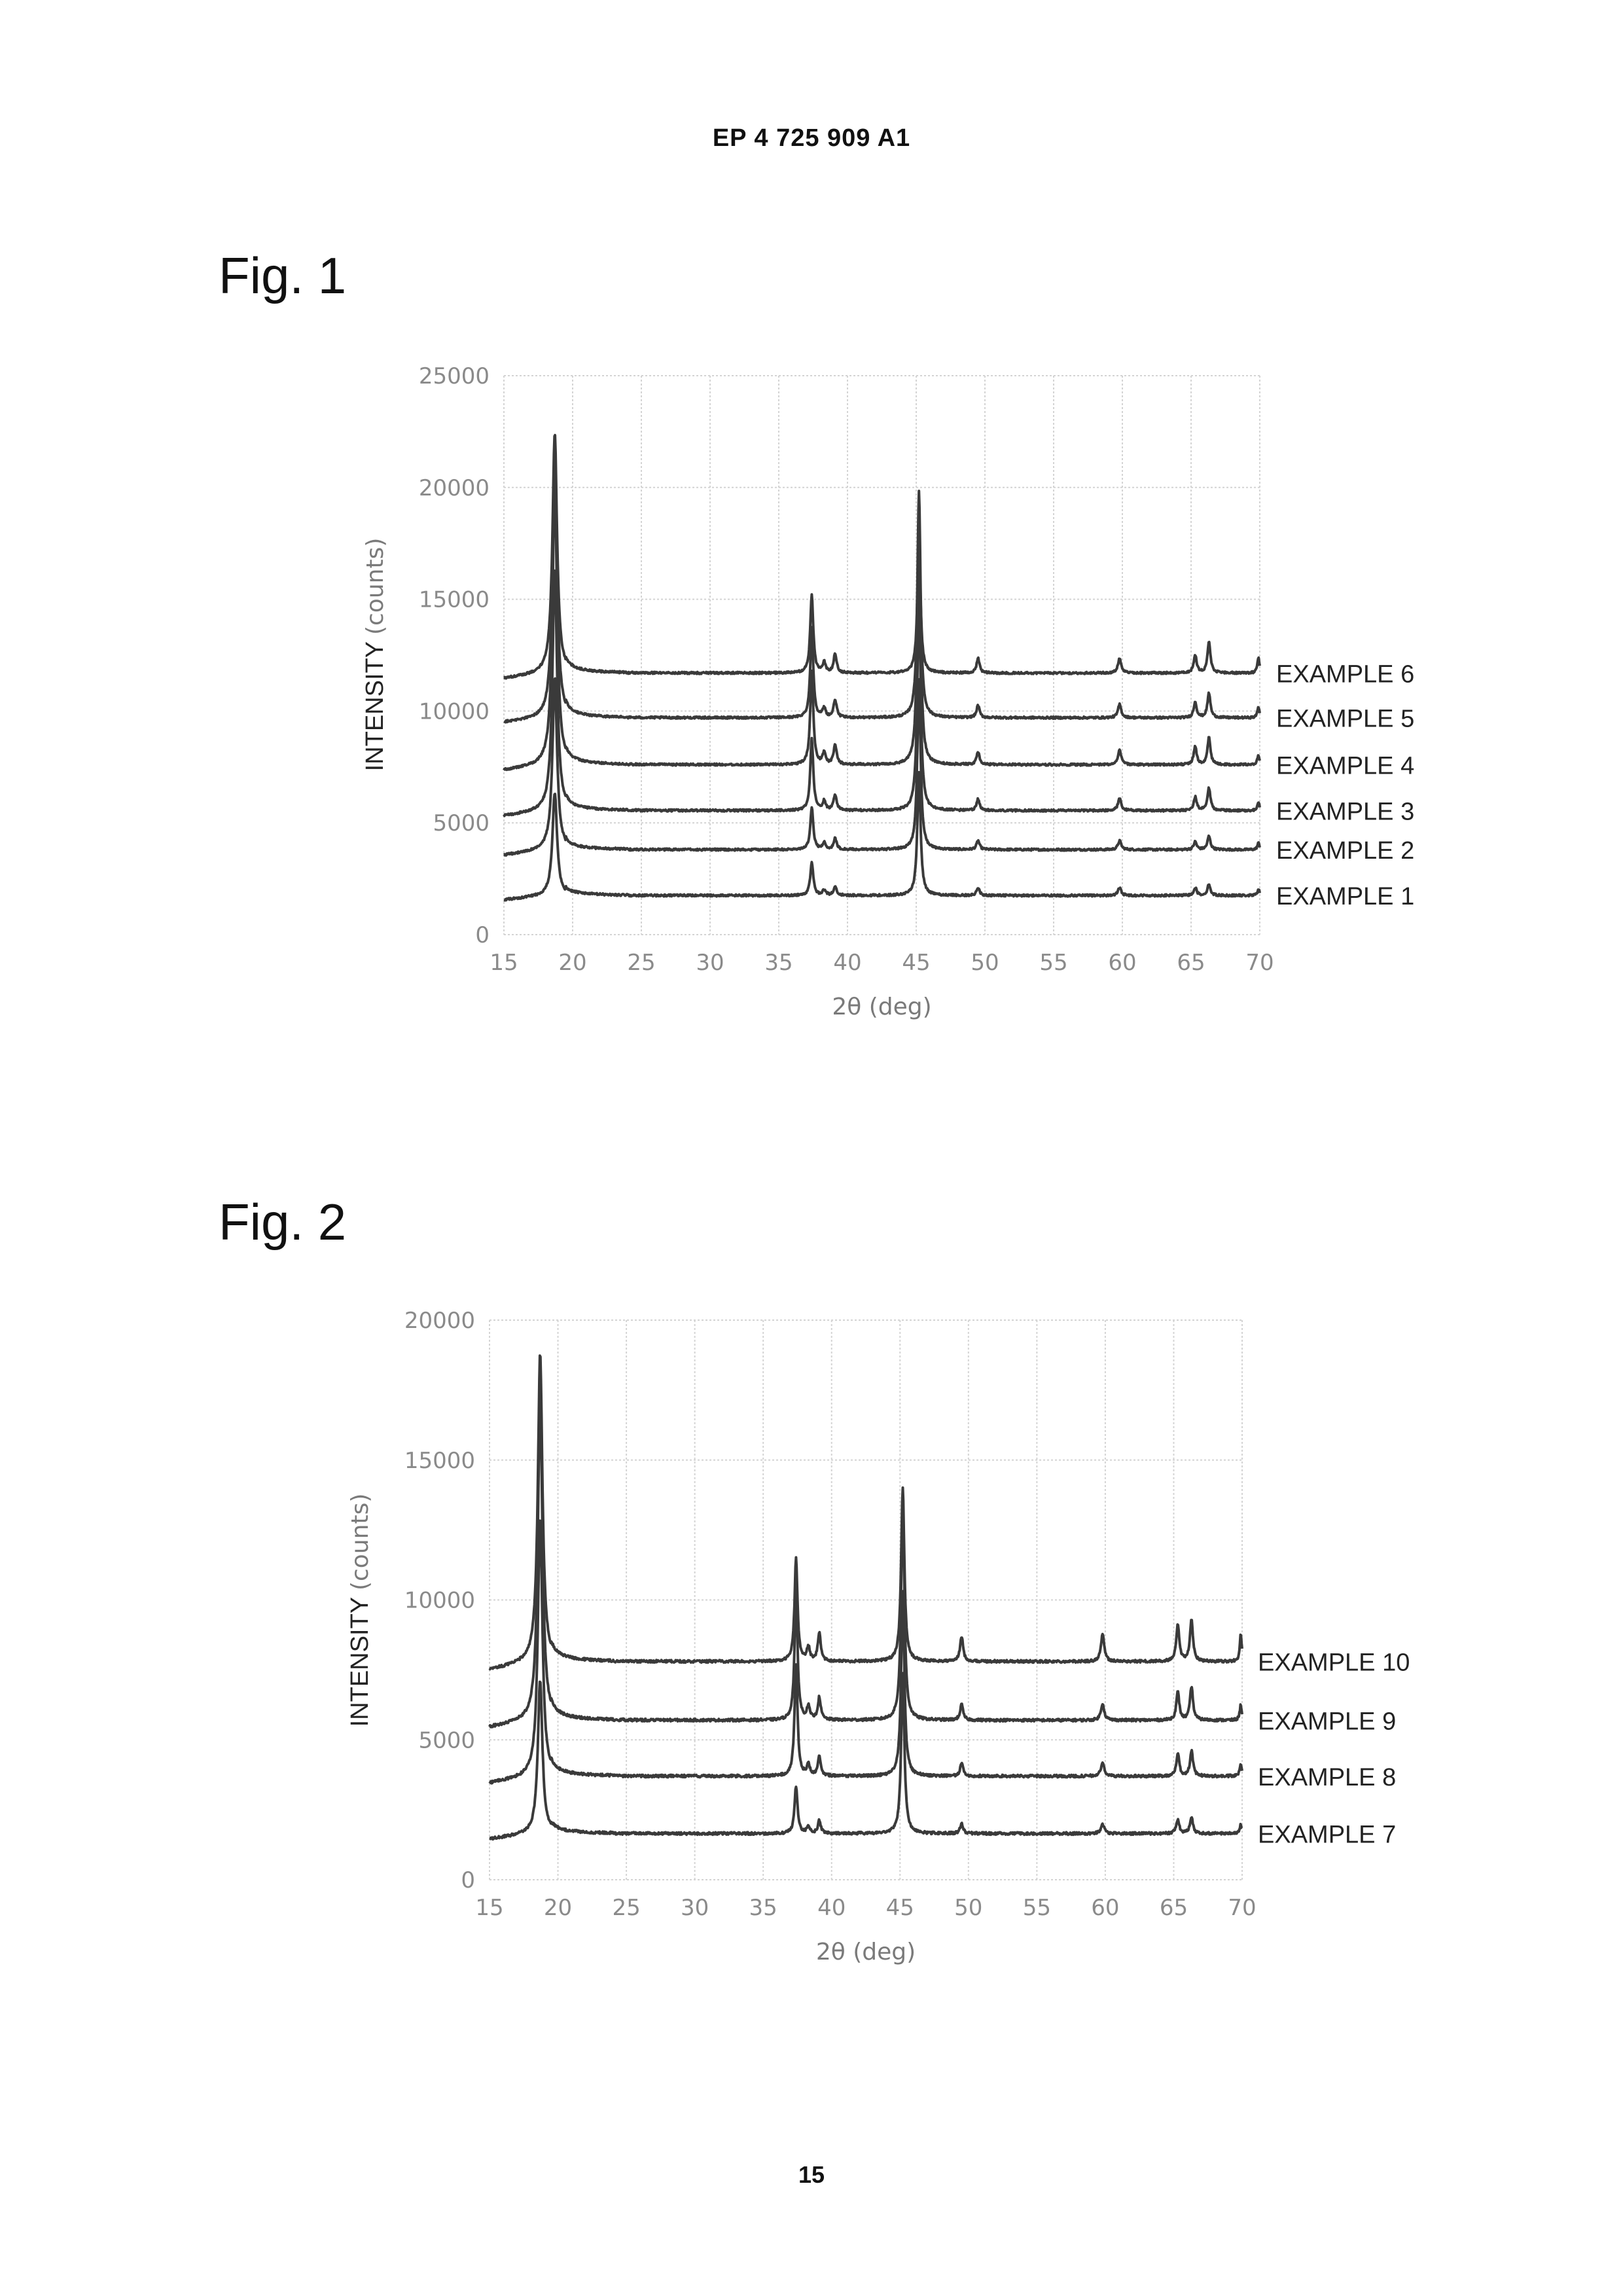 This screenshot has height=2296, width=1623. What do you see at coordinates (283, 275) in the screenshot?
I see `figure-1-label: Fig. 1` at bounding box center [283, 275].